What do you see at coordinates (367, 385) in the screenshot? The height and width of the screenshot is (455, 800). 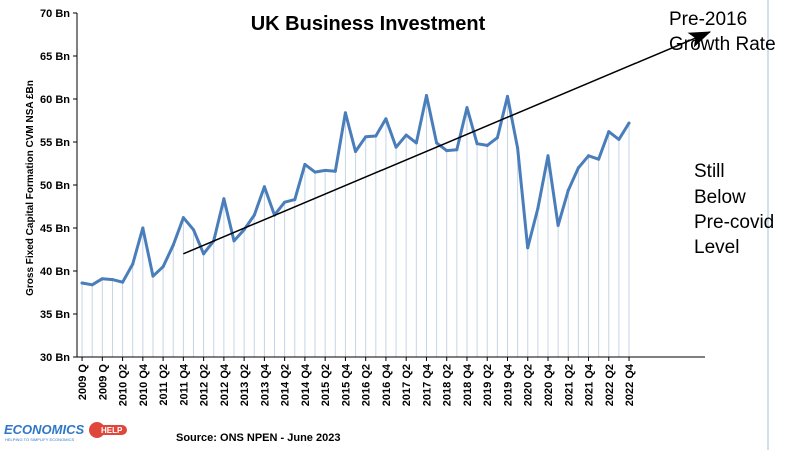 I see `x-tick-label: 2016 Q2` at bounding box center [367, 385].